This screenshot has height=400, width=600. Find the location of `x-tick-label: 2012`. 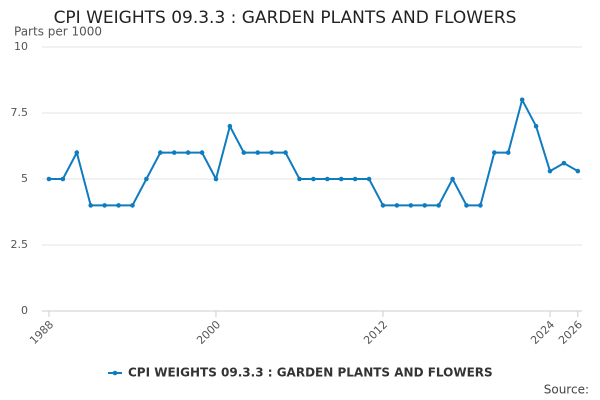

x-tick-label: 2012 is located at coordinates (375, 332).